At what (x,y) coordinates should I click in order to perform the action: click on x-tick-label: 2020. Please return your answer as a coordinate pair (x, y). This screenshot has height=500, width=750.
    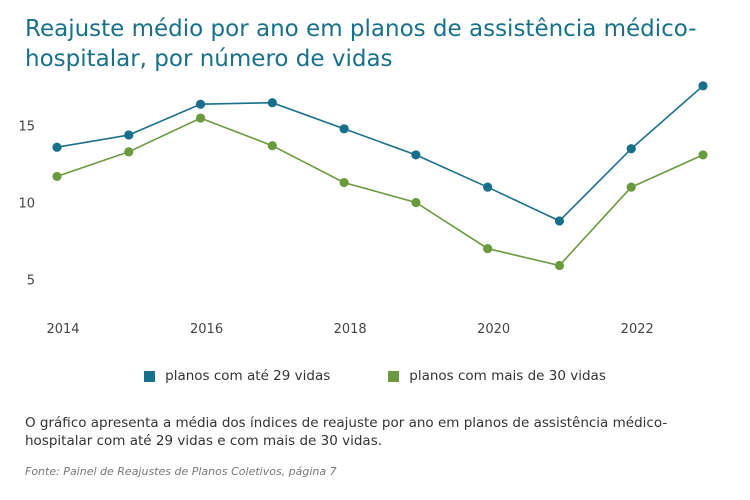
    Looking at the image, I should click on (493, 329).